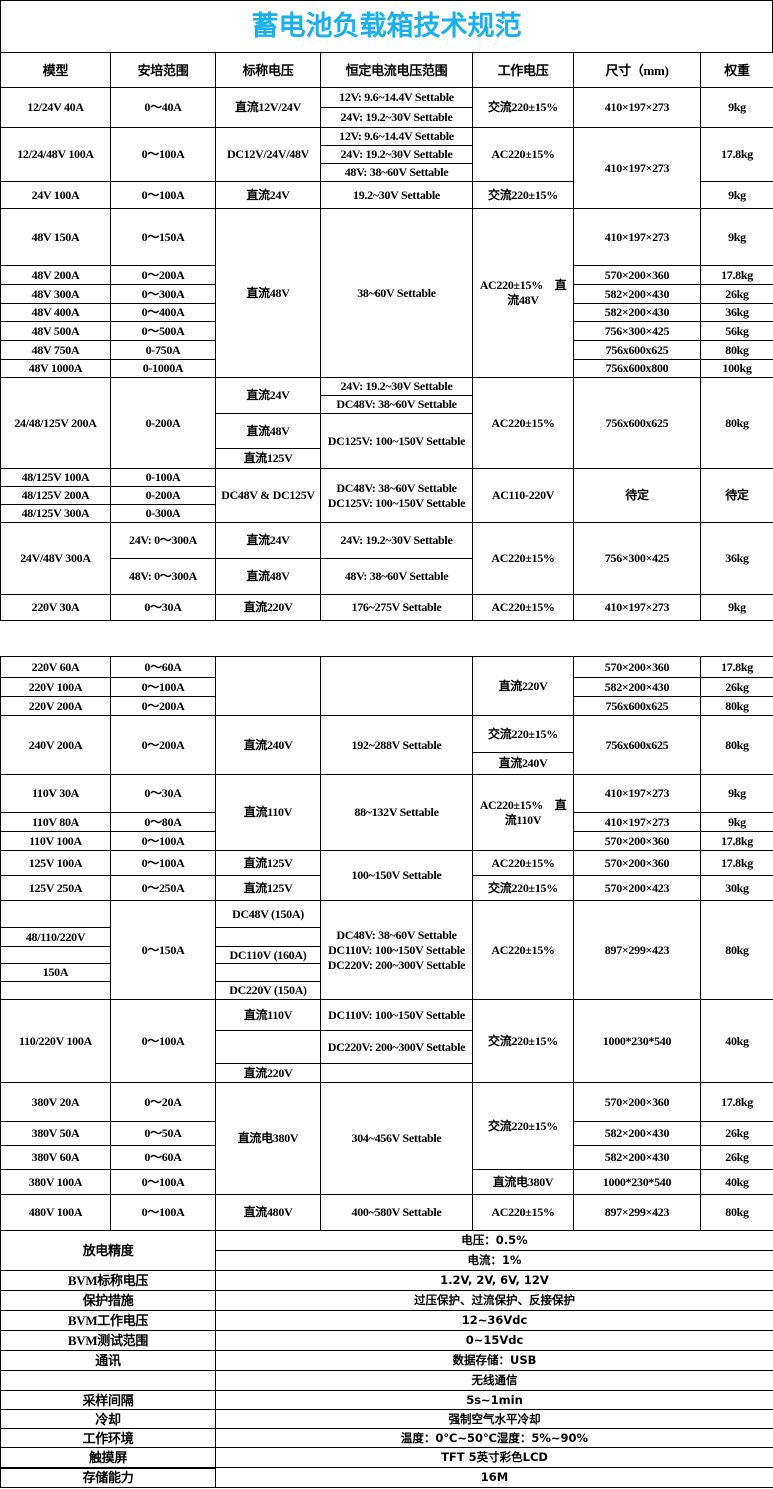  I want to click on cell-cc-range: 400~580V Settable, so click(396, 1212).